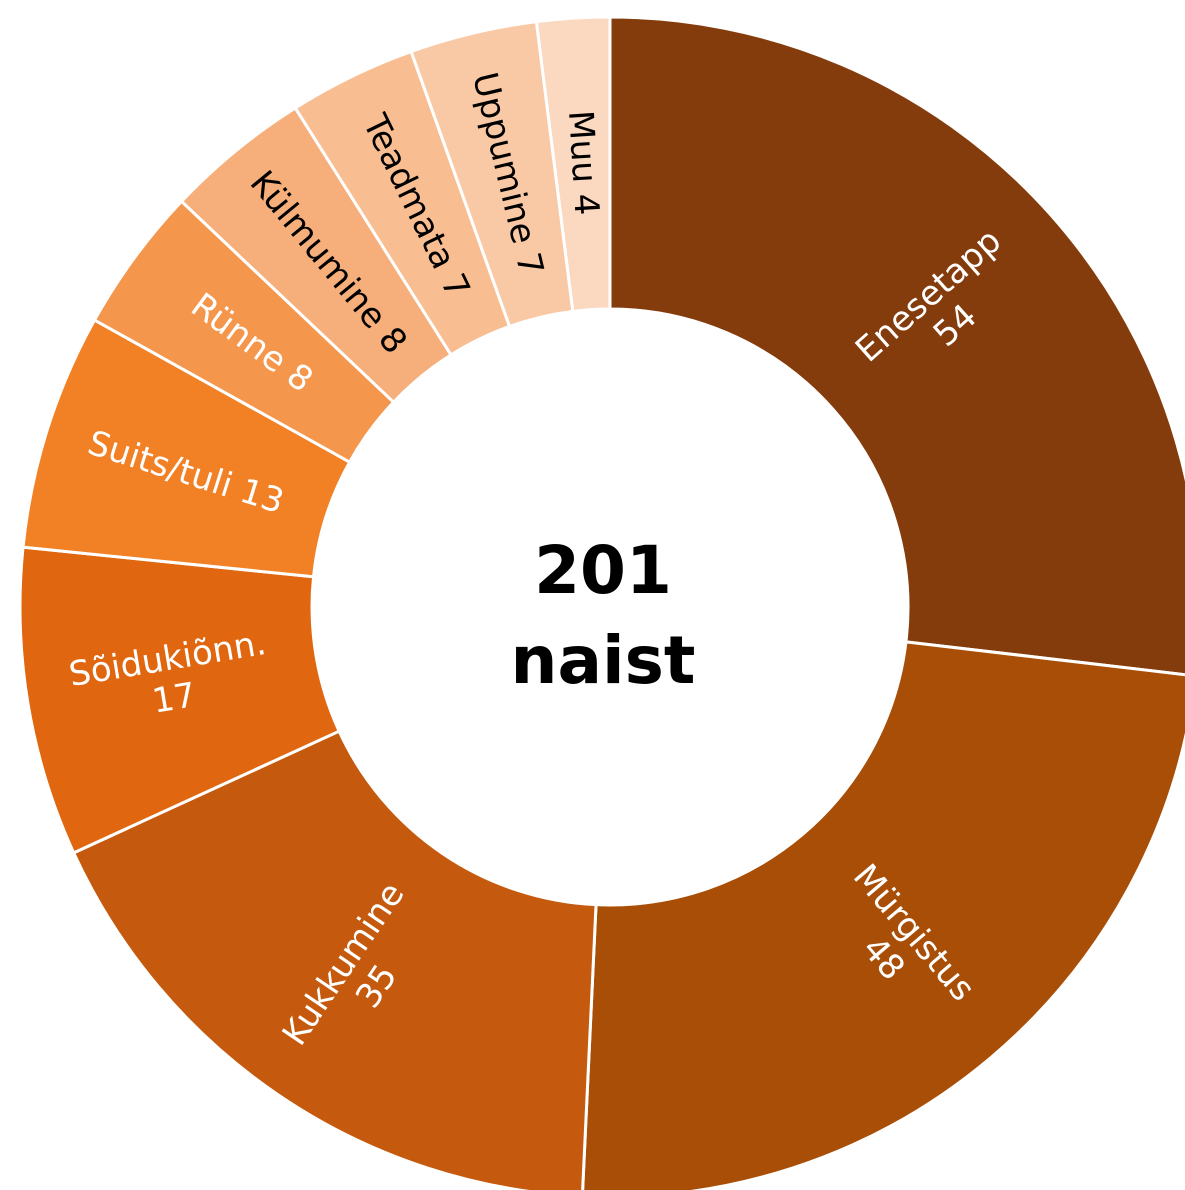 This screenshot has width=1185, height=1190. I want to click on center-label: naist, so click(603, 660).